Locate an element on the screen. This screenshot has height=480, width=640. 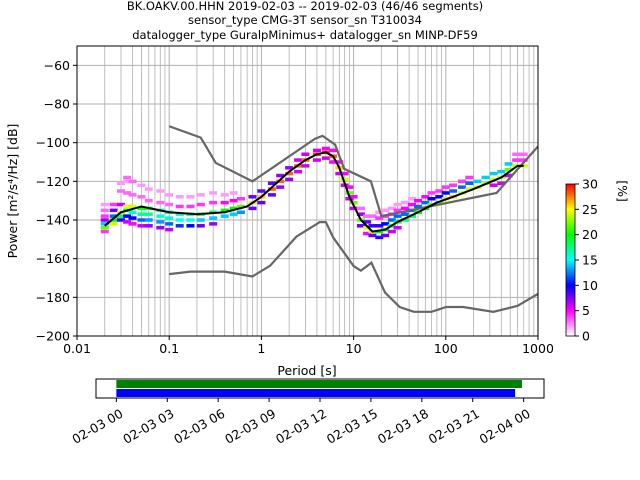
coverage-bar is located at coordinates (319, 384).